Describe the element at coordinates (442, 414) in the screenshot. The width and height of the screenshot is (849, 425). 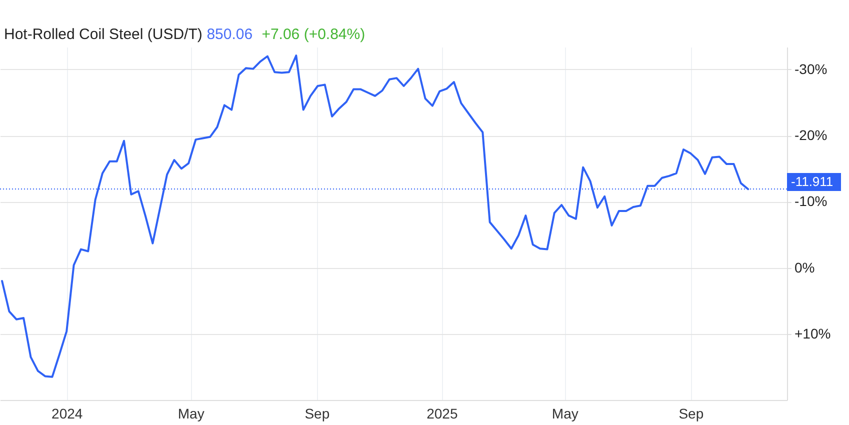
I see `x-tick-label: 2025` at that location.